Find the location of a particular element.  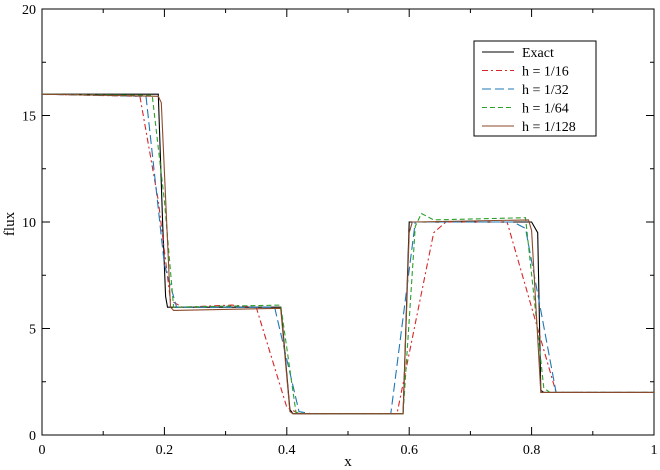

y-tick-label: 10 is located at coordinates (29, 223).